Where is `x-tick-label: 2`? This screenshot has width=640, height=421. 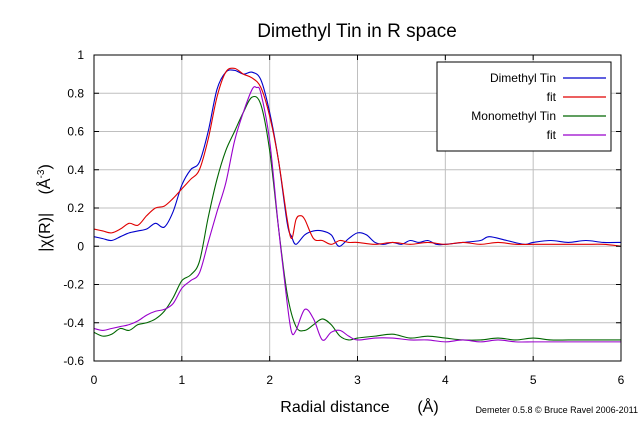 x-tick-label: 2 is located at coordinates (269, 380).